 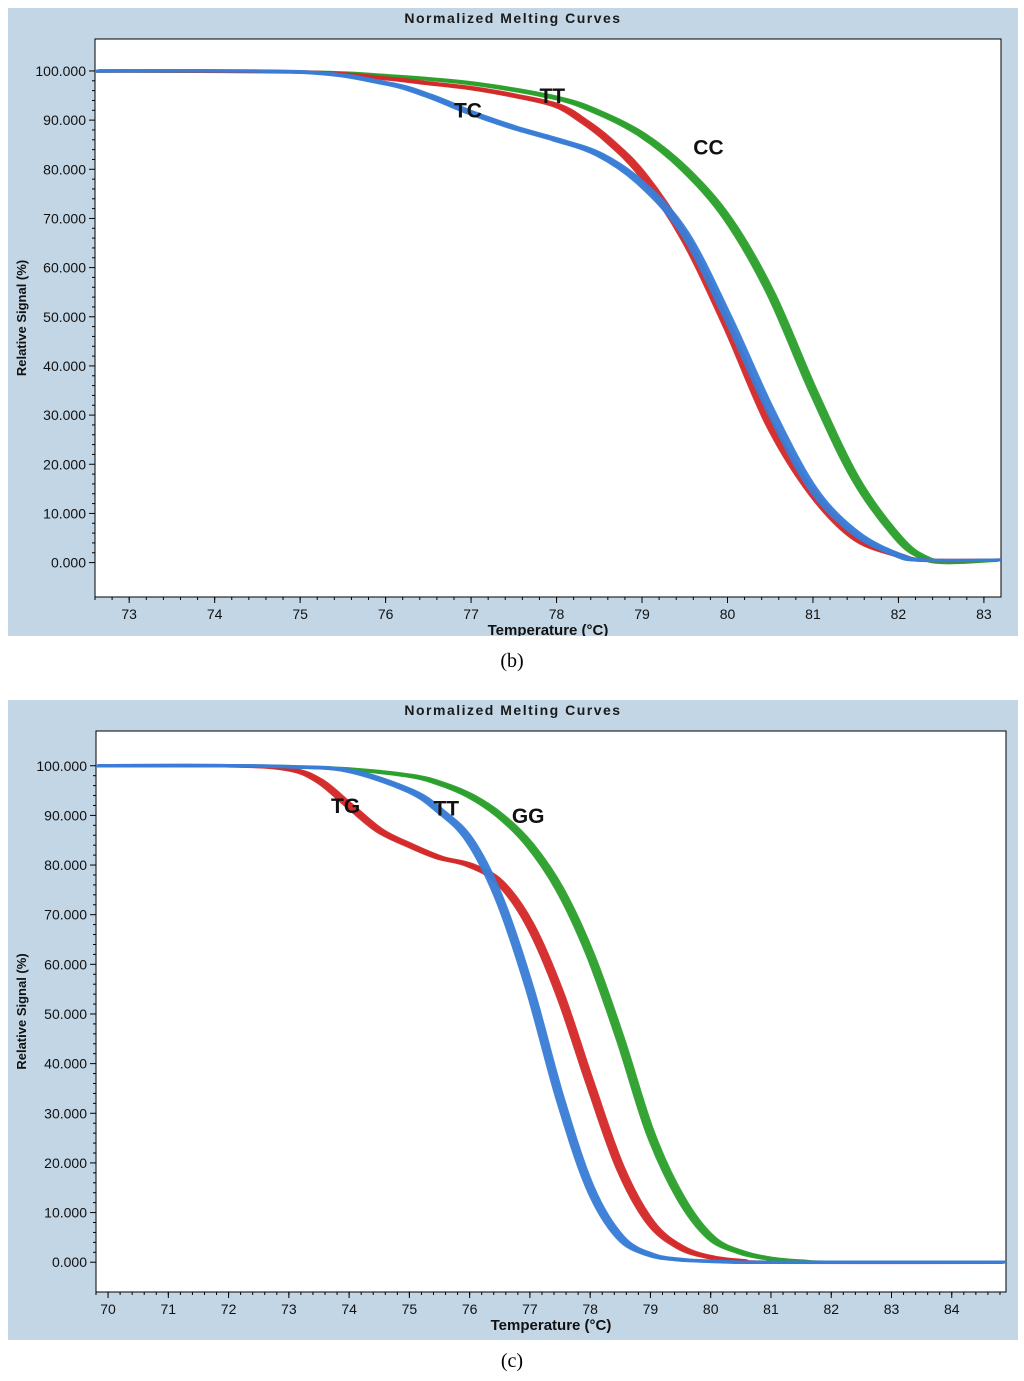 I want to click on genotype-label-tc: TC, so click(x=468, y=111).